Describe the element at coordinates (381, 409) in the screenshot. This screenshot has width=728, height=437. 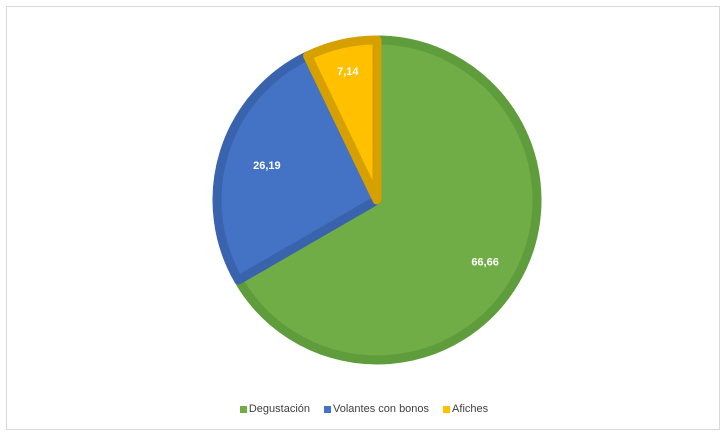
I see `legend-label: Volantes con bonos` at that location.